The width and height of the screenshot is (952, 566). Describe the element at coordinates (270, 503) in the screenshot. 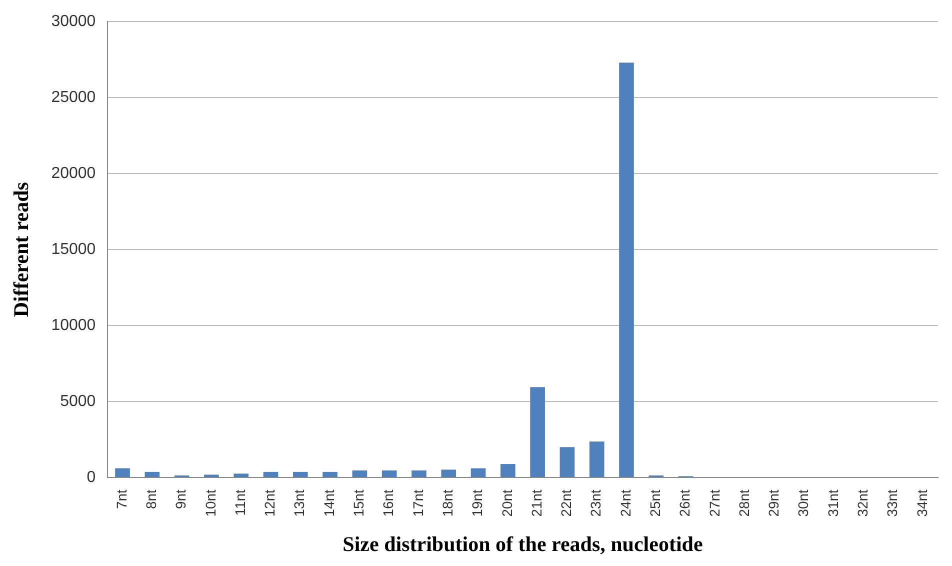

I see `x-tick-label: 12nt` at that location.